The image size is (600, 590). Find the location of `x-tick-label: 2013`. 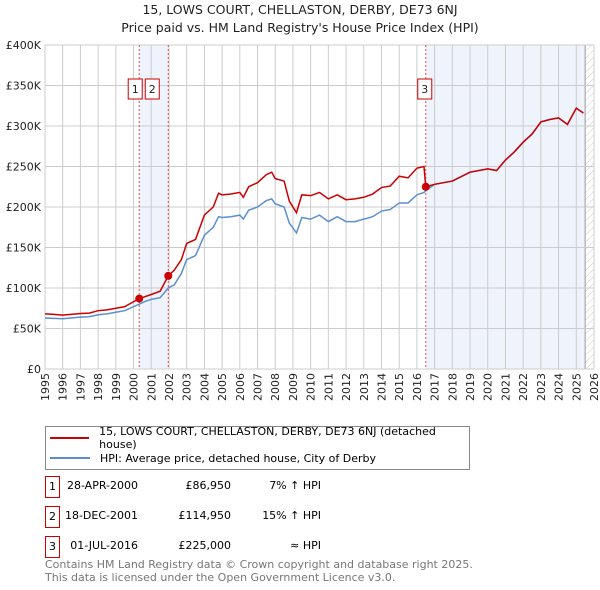

x-tick-label: 2013 is located at coordinates (364, 387).